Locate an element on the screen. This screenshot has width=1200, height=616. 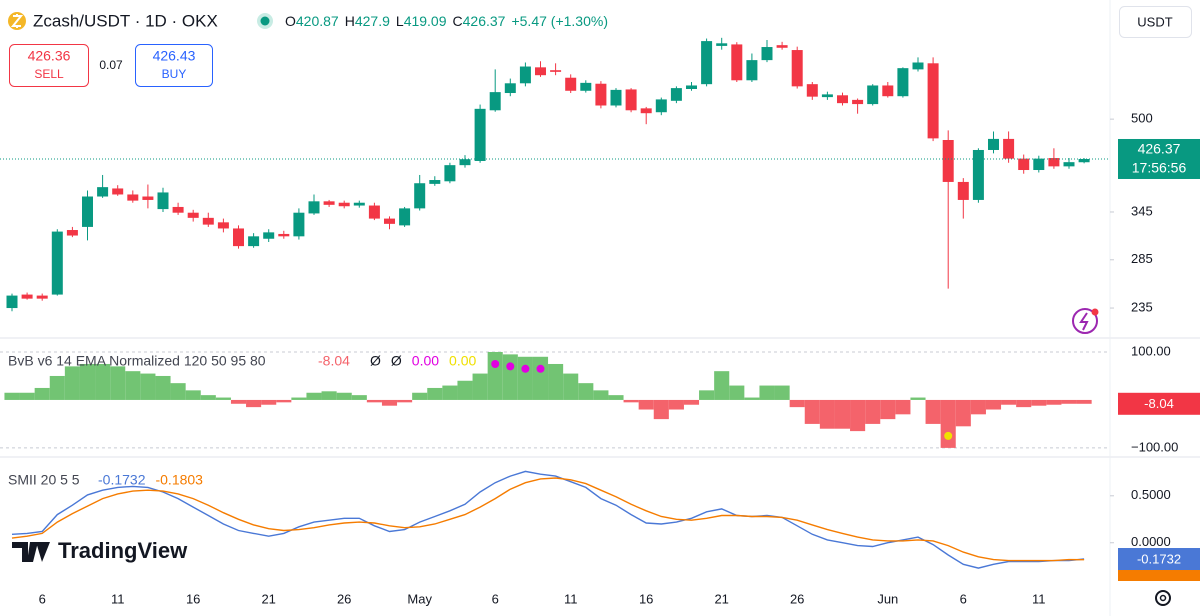
settings-icon is located at coordinates (1163, 598).